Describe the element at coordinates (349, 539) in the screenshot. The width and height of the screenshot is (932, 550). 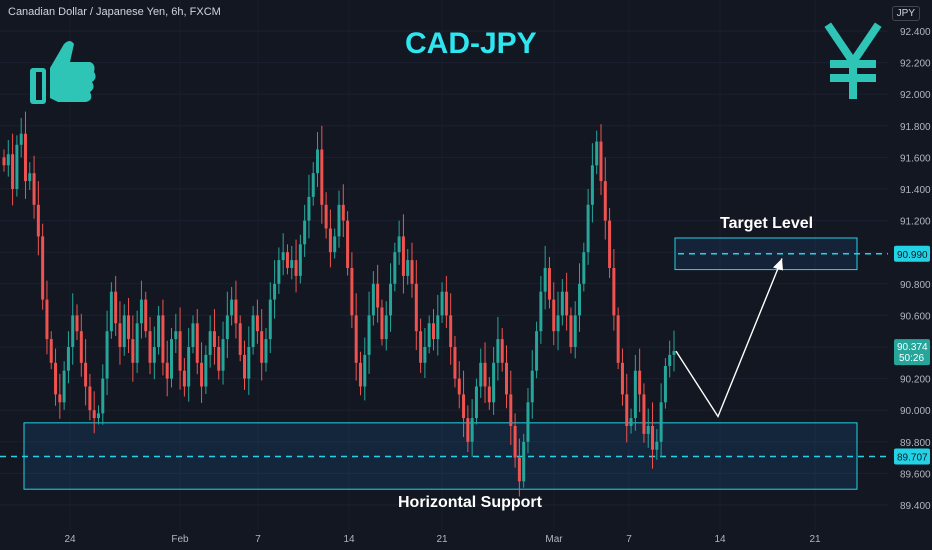
I see `time-tick-label: 14` at that location.